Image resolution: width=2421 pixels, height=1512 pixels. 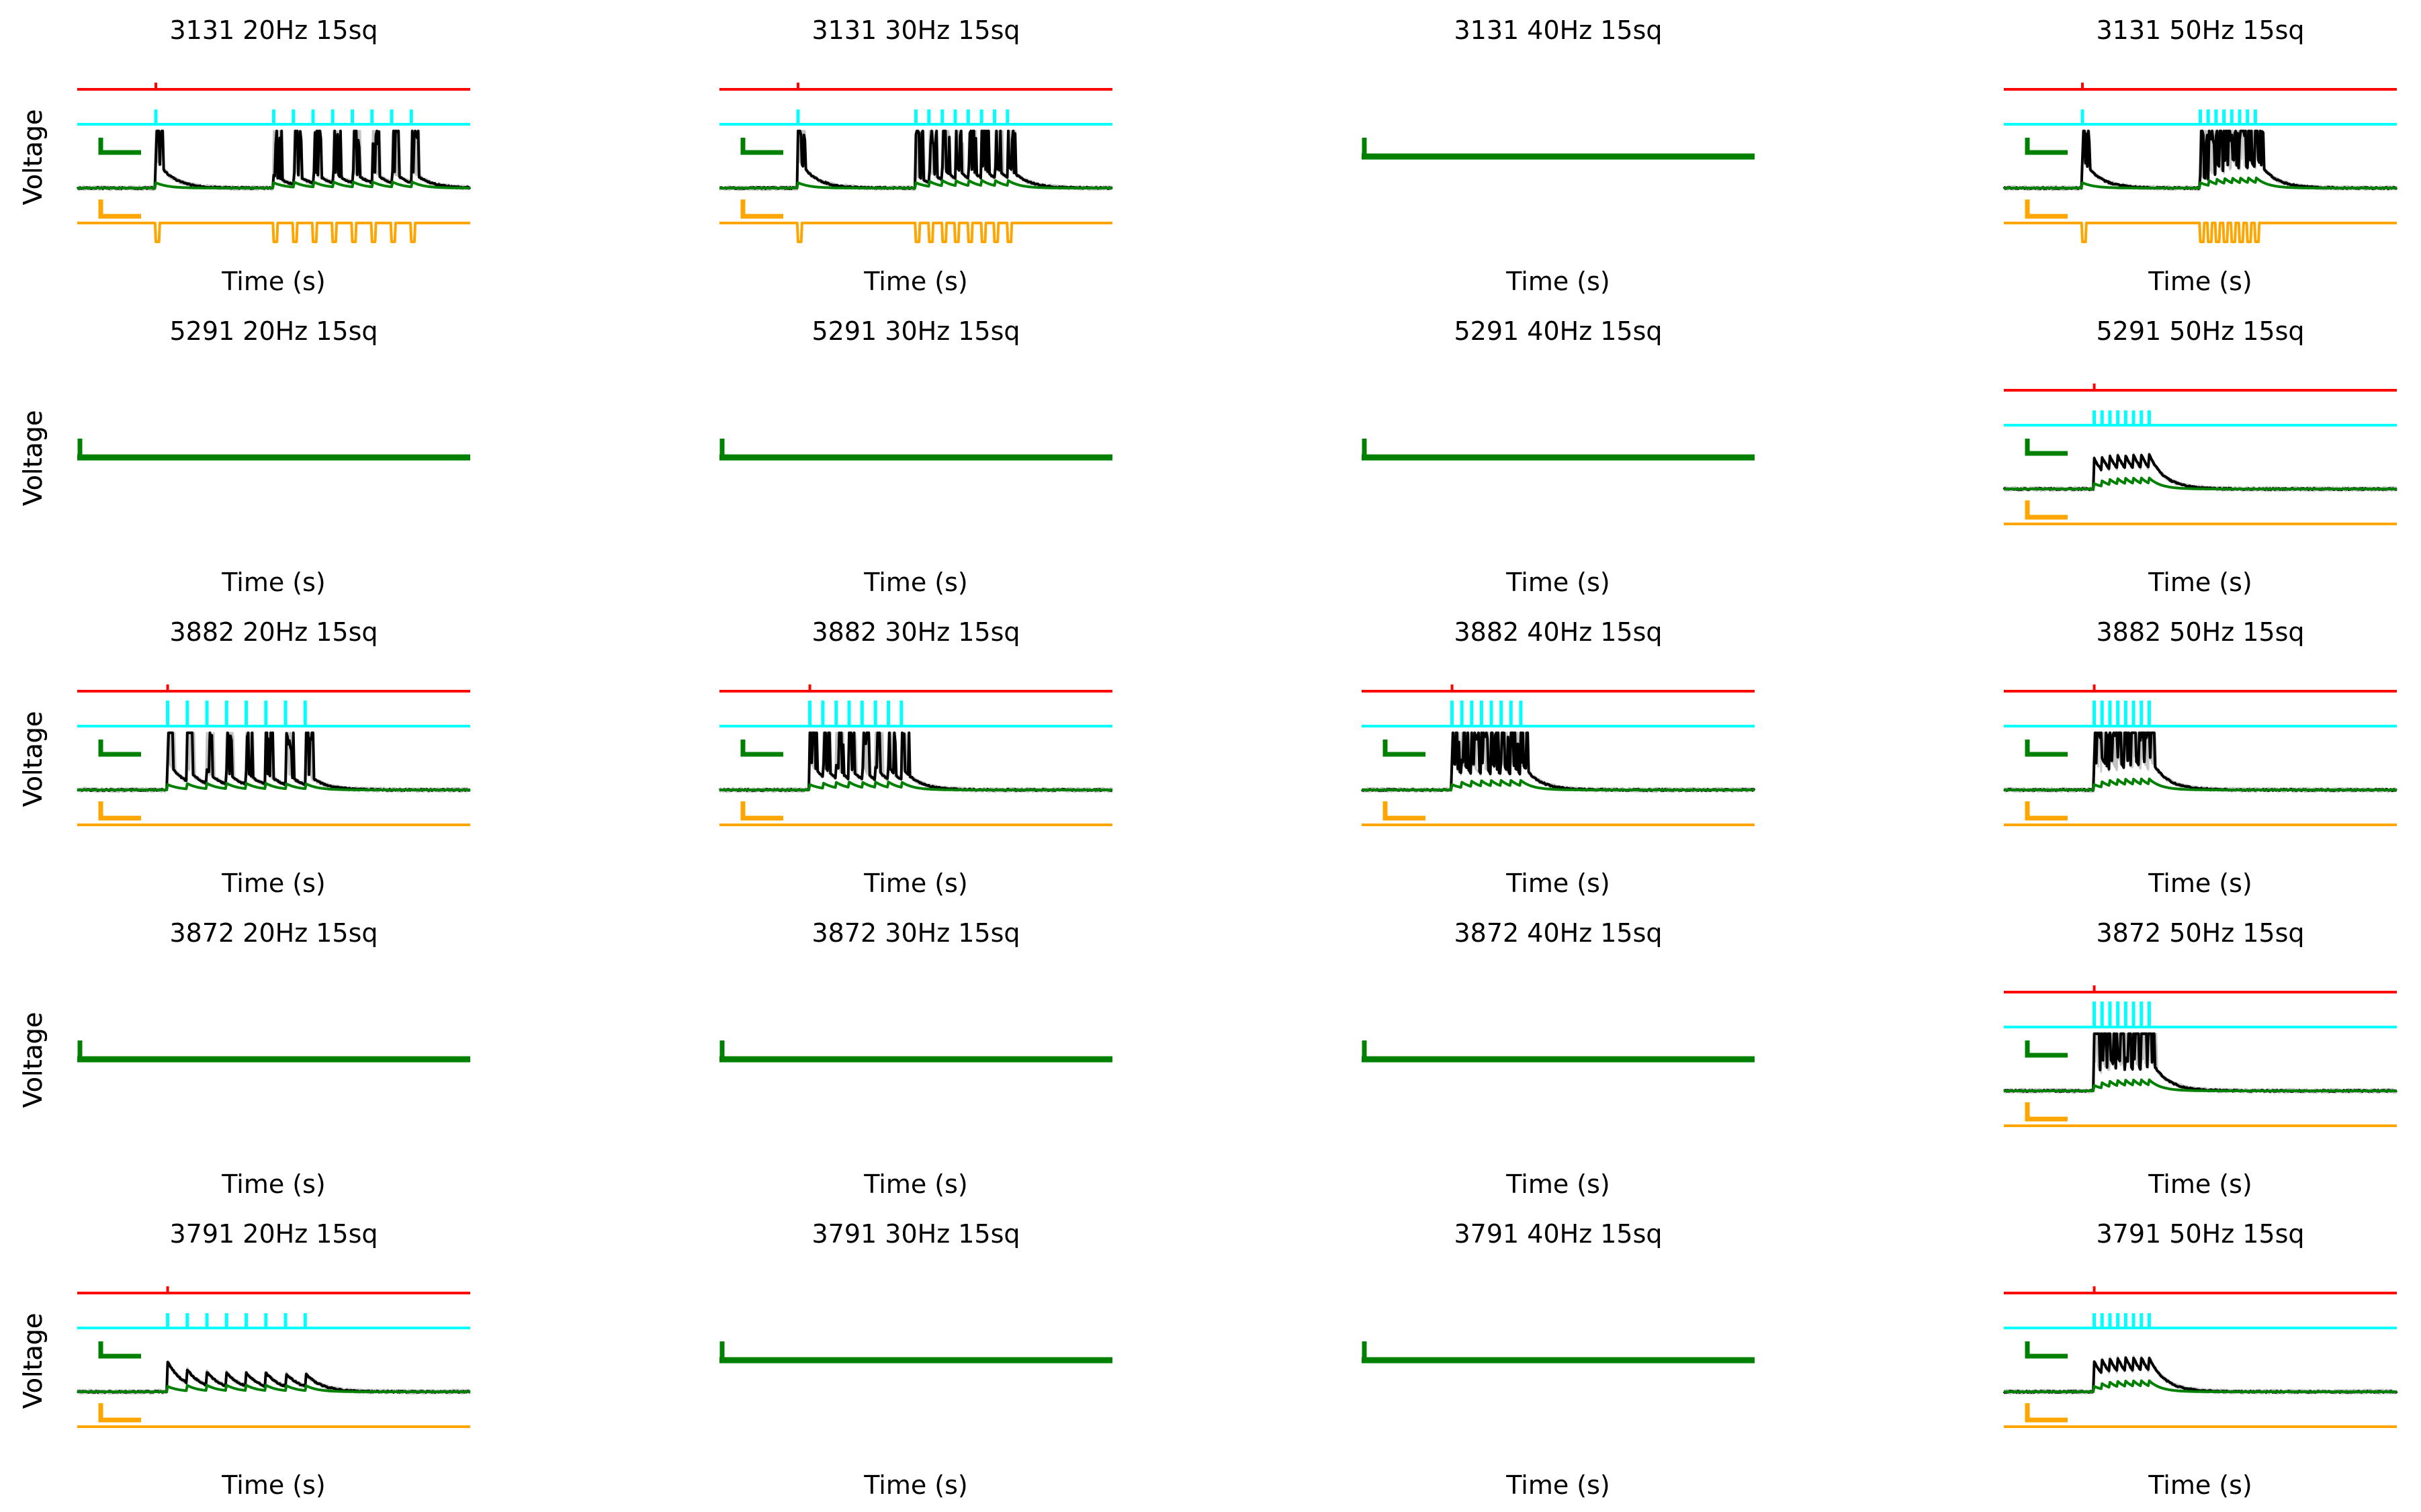 I want to click on subplot-3131-40hz: 3131 40Hz 15sq Voltage Time (s), so click(x=886, y=155).